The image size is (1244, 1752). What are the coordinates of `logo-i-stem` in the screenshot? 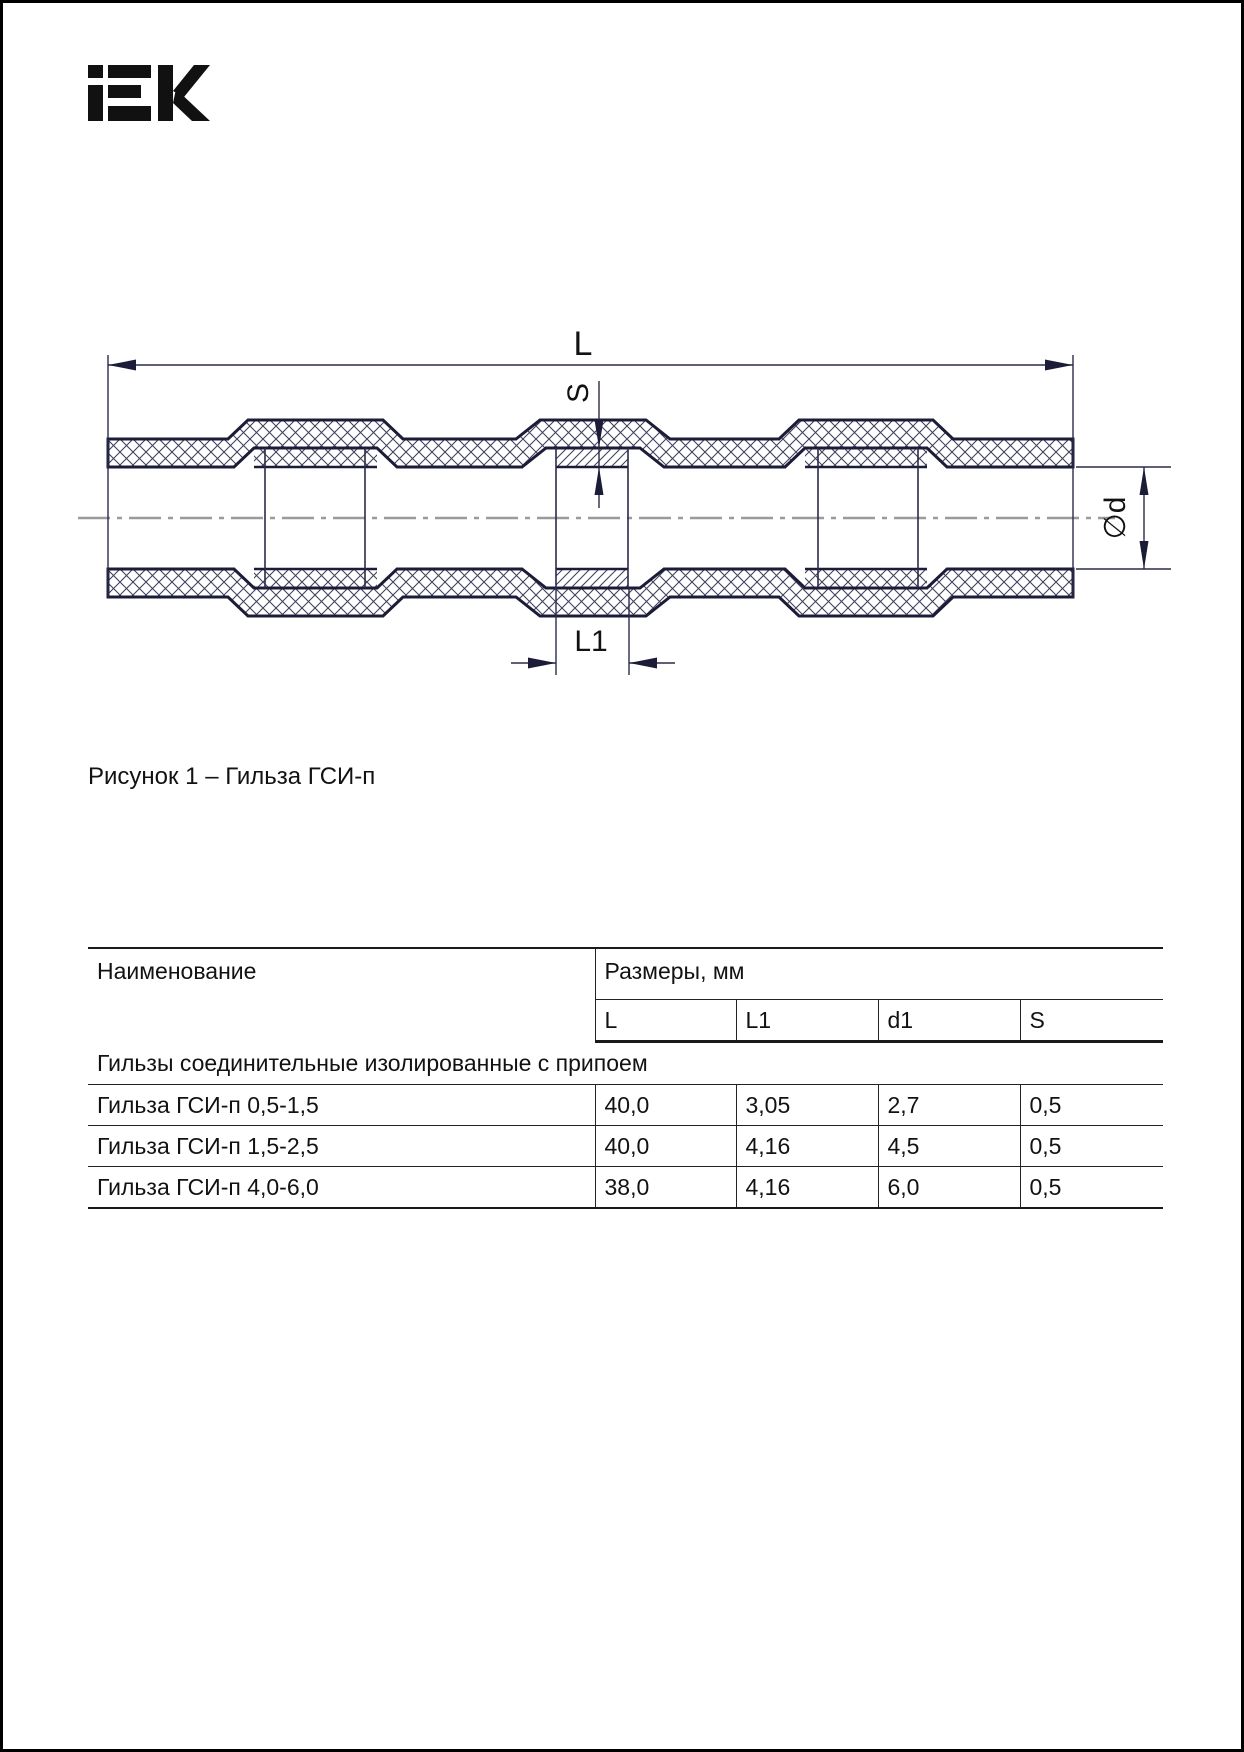 It's located at (95, 103).